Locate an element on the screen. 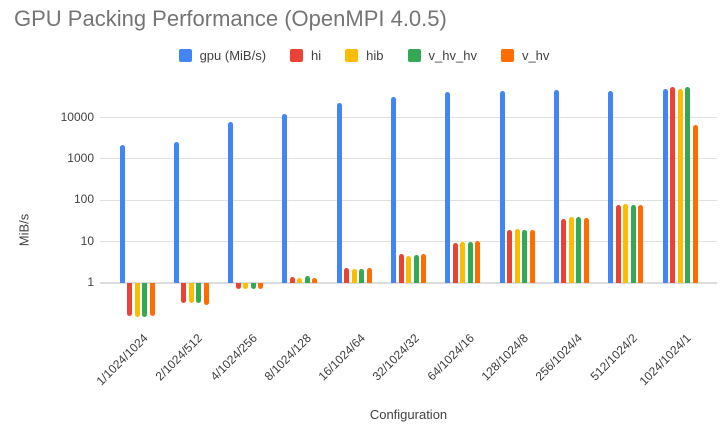 This screenshot has width=728, height=440. legend-item-hib: hib is located at coordinates (364, 55).